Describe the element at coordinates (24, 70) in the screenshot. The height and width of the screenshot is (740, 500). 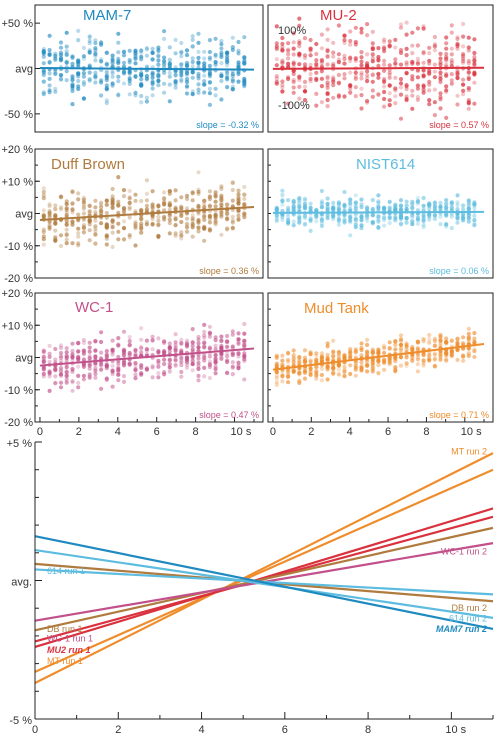
I see `y-tick-label: avg` at that location.